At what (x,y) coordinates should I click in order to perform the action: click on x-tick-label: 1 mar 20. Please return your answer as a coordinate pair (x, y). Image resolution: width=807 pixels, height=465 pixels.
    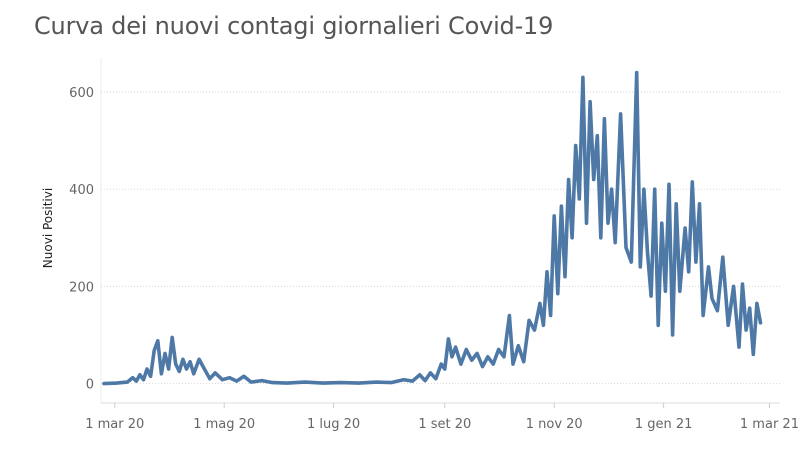
    Looking at the image, I should click on (114, 424).